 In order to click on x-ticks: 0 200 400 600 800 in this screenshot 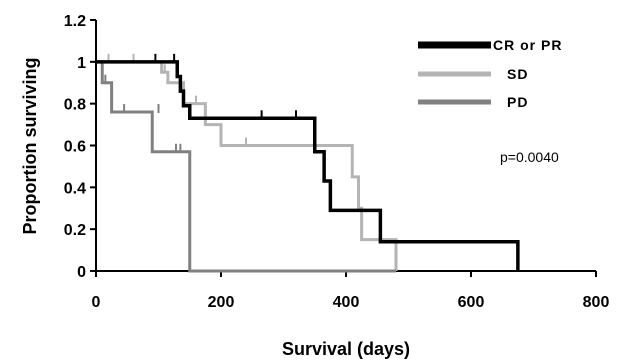, I will do `click(351, 291)`.